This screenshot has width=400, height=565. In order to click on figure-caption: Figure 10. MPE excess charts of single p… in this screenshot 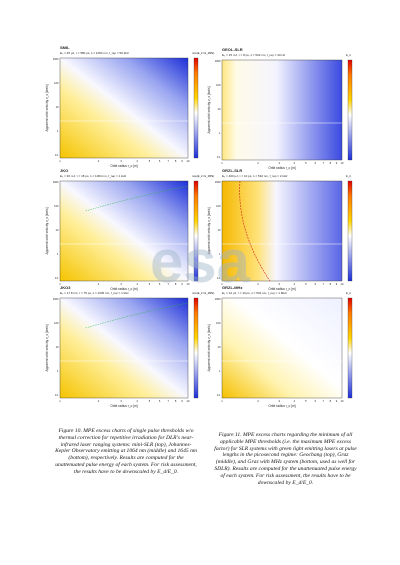, I will do `click(126, 451)`.